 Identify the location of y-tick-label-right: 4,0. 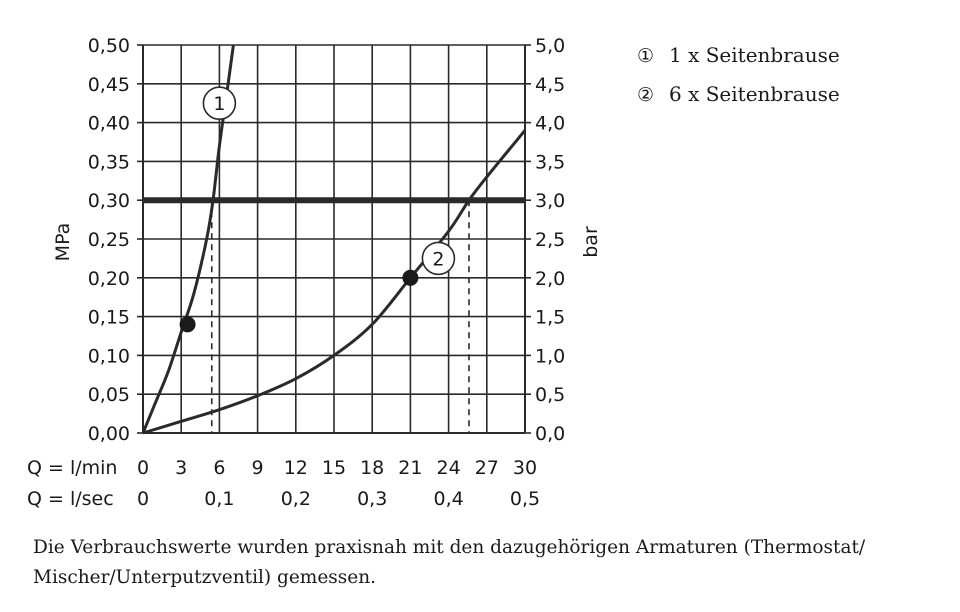
(550, 124).